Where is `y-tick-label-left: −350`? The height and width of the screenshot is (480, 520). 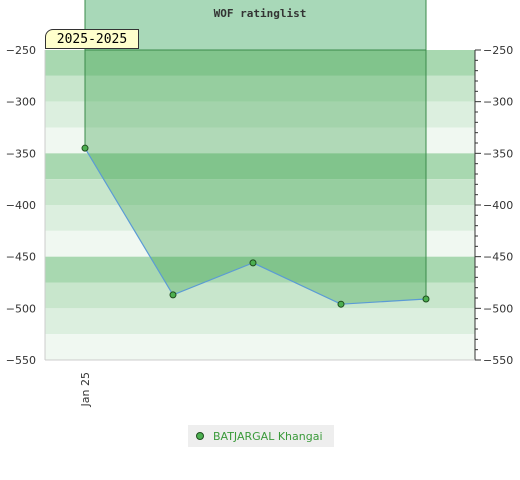
y-tick-label-left: −350 is located at coordinates (21, 153).